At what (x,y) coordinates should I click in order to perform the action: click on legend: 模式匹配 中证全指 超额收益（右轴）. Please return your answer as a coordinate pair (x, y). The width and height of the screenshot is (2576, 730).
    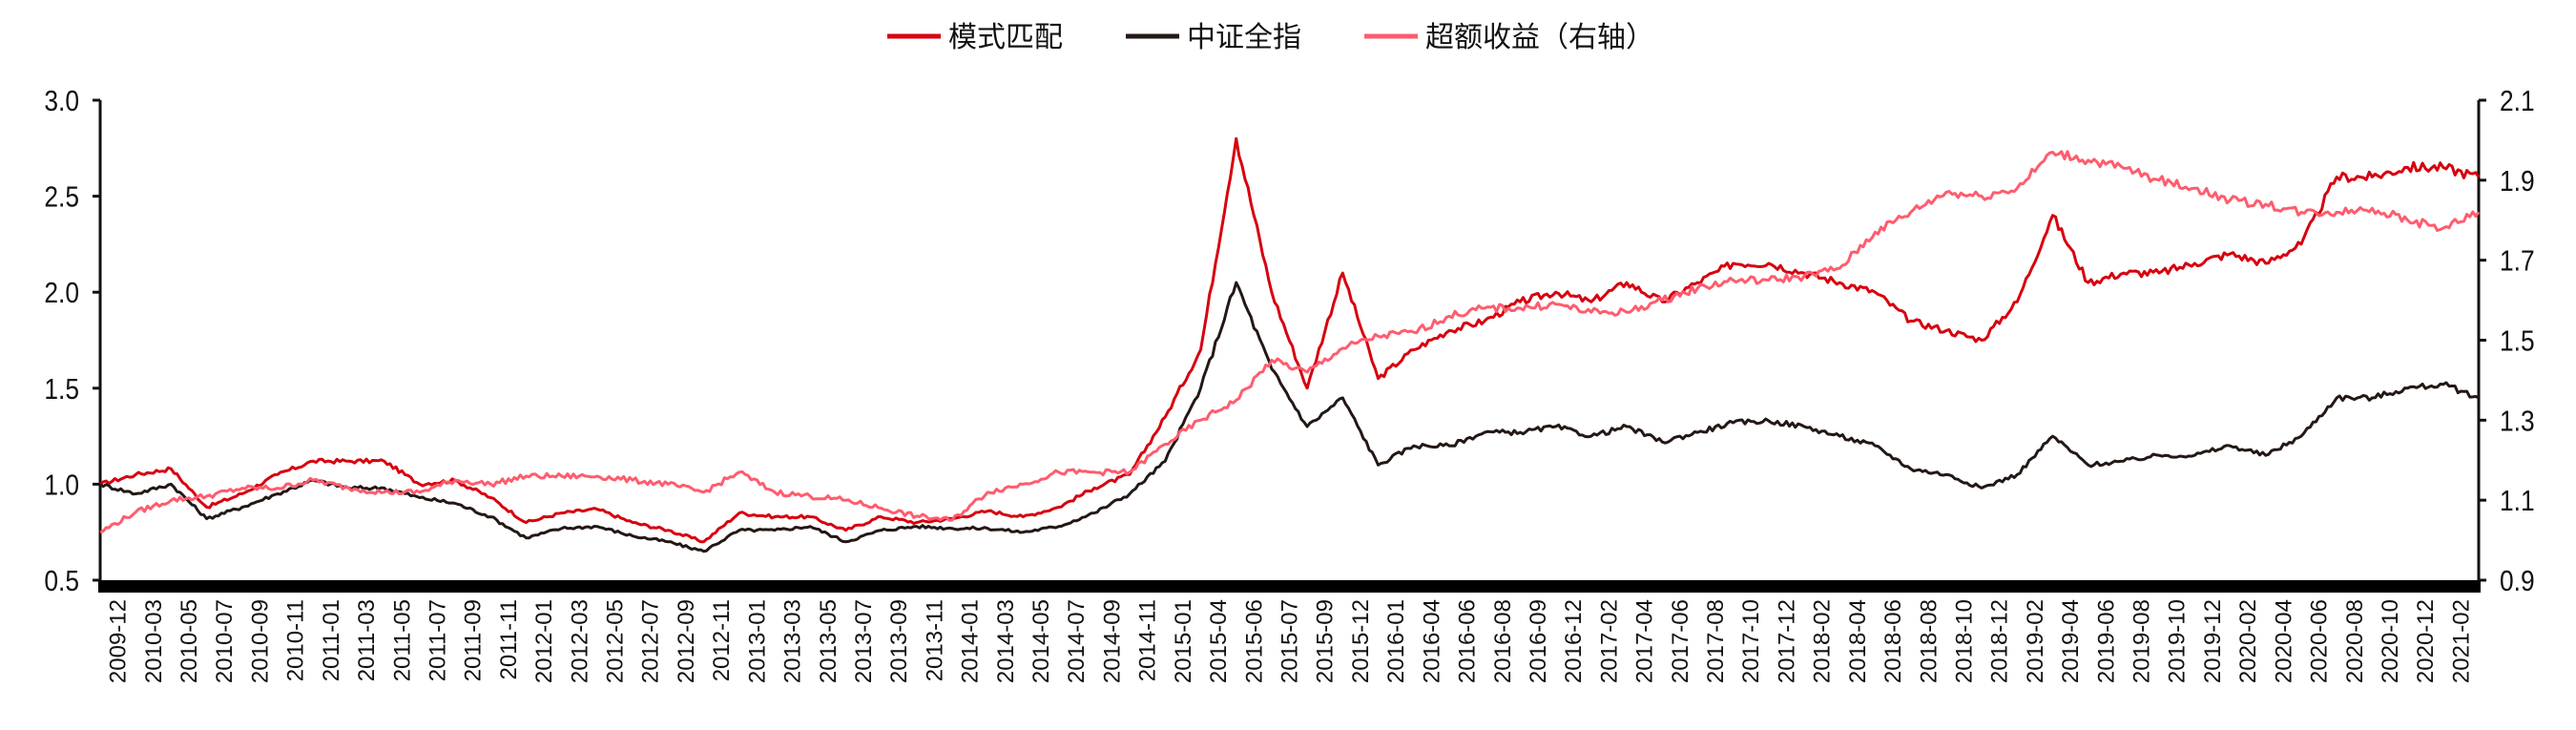
    Looking at the image, I should click on (1270, 37).